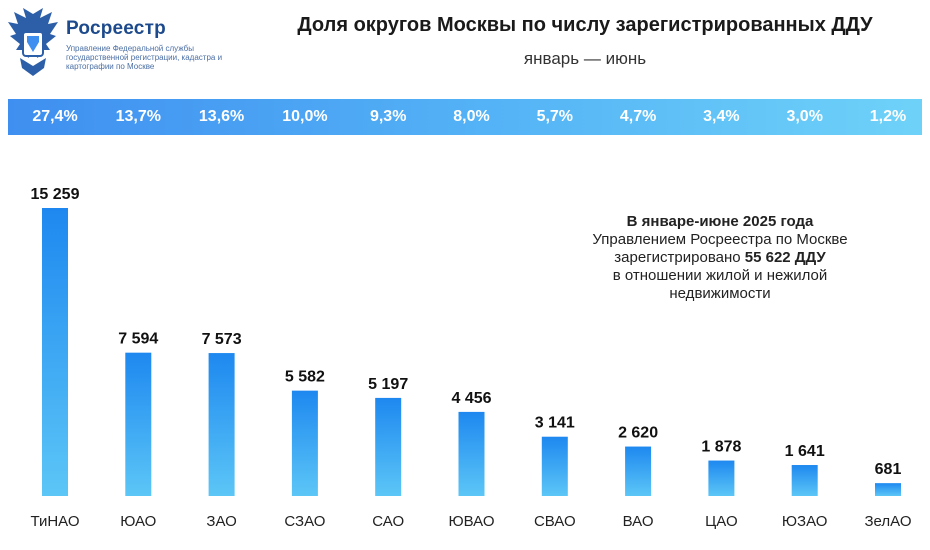  Describe the element at coordinates (55, 352) in the screenshot. I see `bar-ТиНАО` at that location.